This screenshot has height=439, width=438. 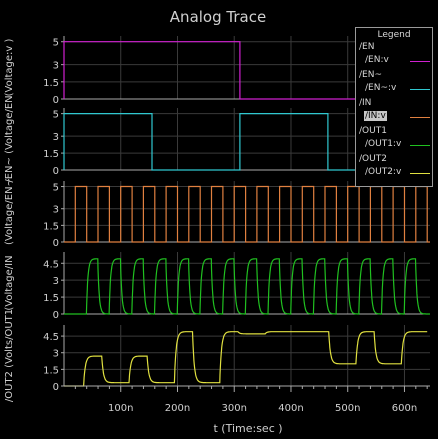 What do you see at coordinates (404, 408) in the screenshot?
I see `x-tick-label: 600n` at bounding box center [404, 408].